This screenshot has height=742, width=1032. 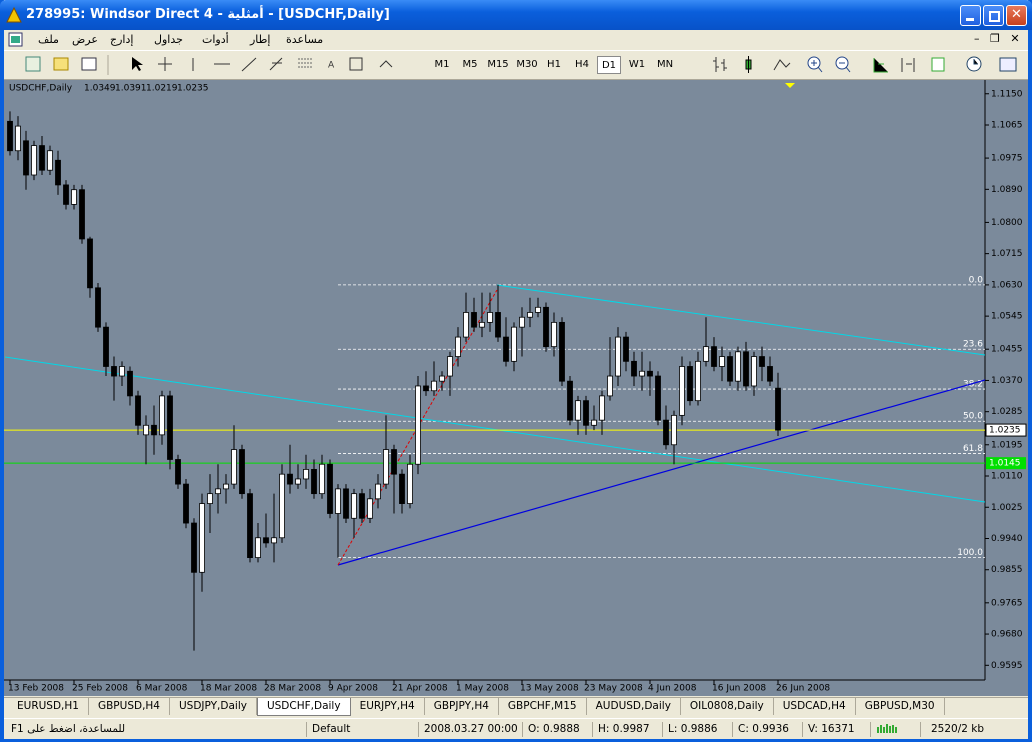 I want to click on x-tick-label: 23 May 2008, so click(x=613, y=689).